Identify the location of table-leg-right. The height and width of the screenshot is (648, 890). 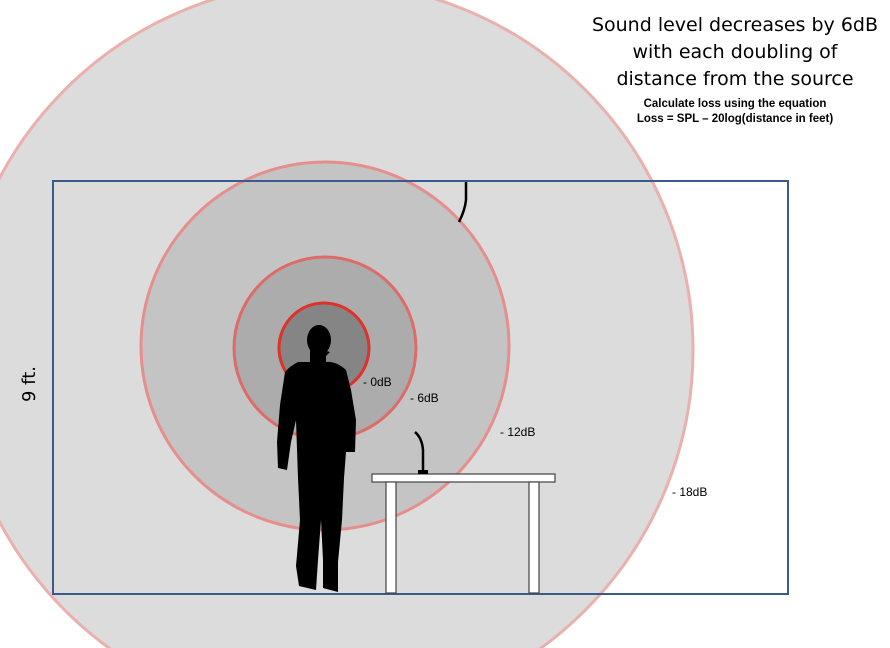
(534, 537).